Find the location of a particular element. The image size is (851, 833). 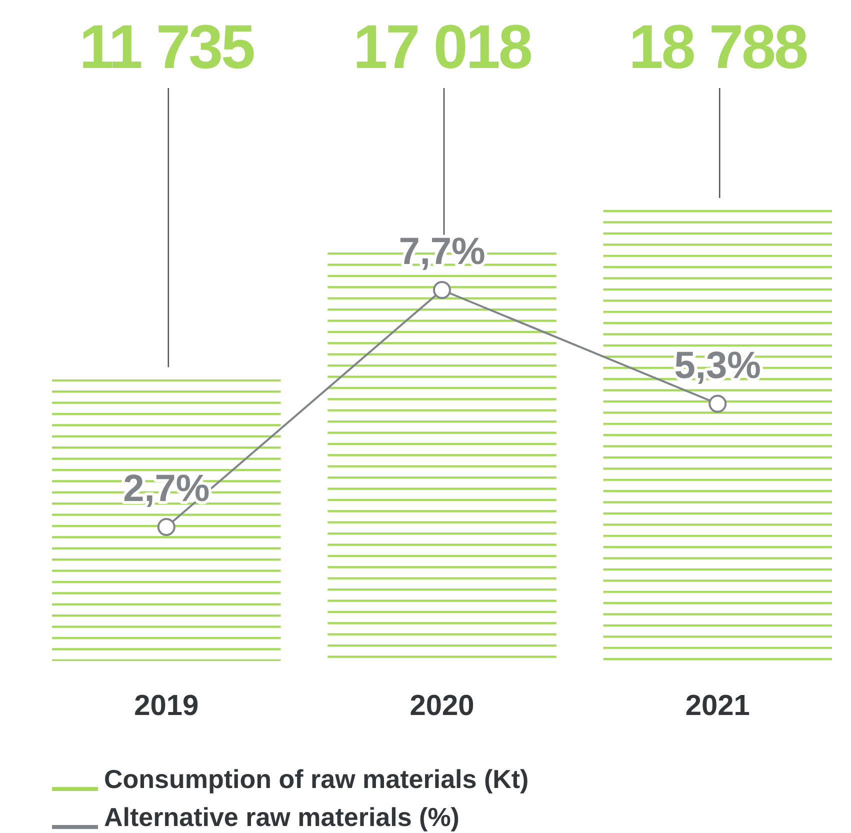

legend-label: Consumption of raw materials (Kt) is located at coordinates (316, 779).